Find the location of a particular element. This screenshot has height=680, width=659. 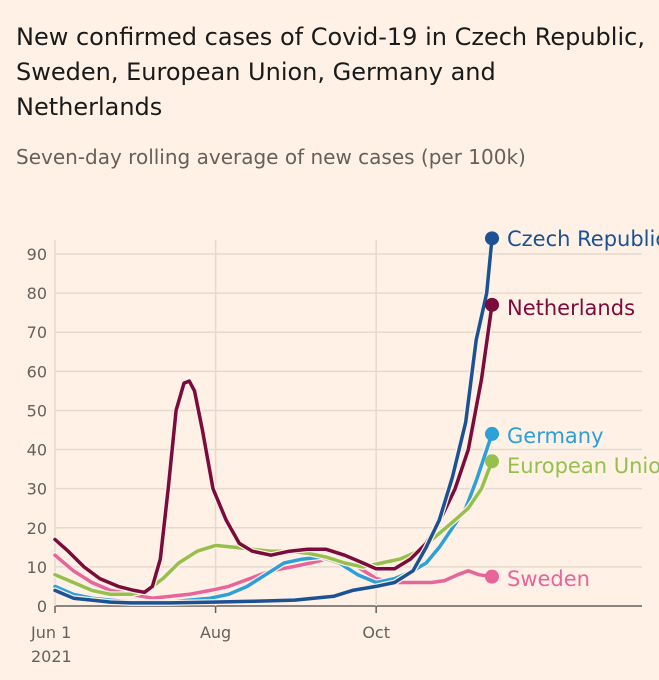

series-end-dot-czech-republic is located at coordinates (492, 238).